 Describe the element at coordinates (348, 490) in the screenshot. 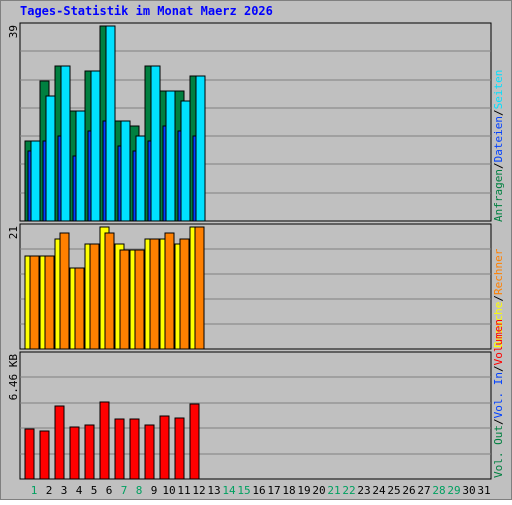

I see `day-label-22: 22` at that location.